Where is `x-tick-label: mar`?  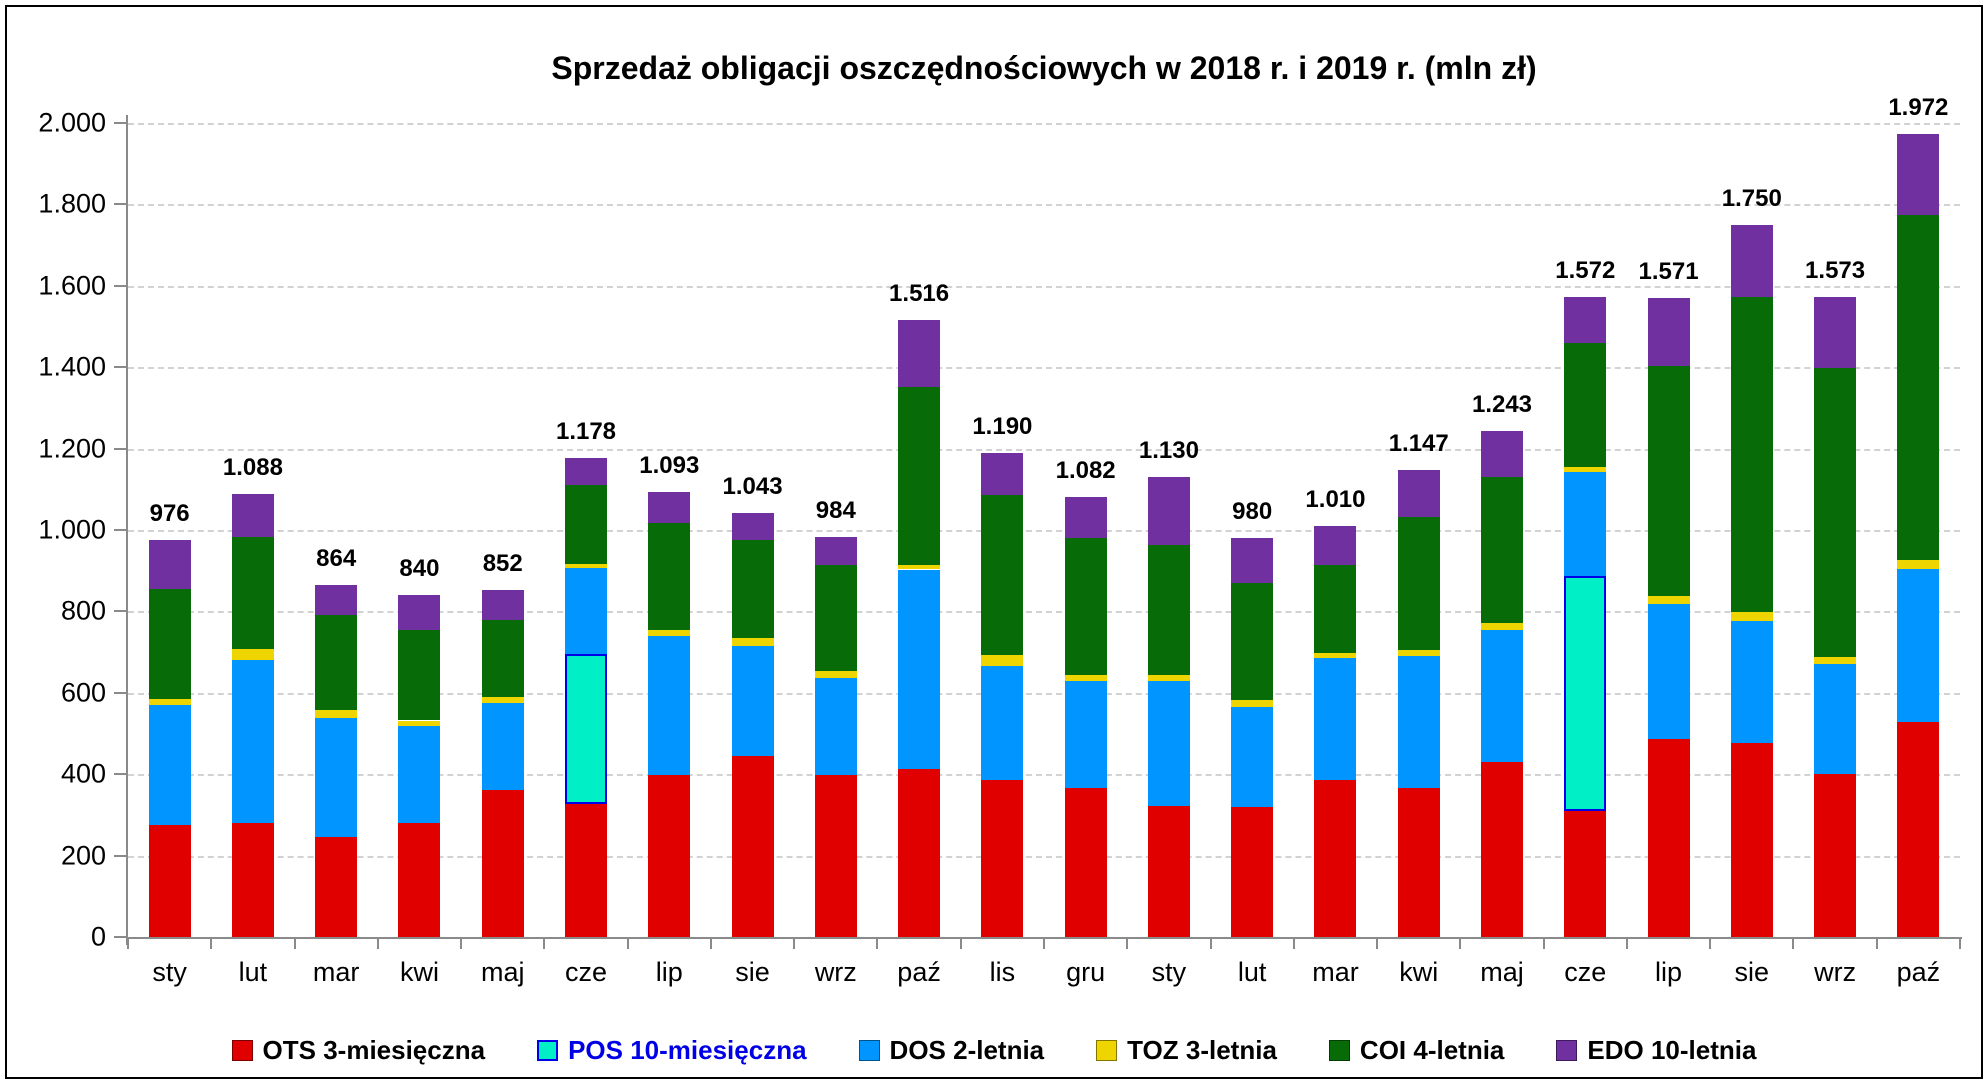 x-tick-label: mar is located at coordinates (1335, 972).